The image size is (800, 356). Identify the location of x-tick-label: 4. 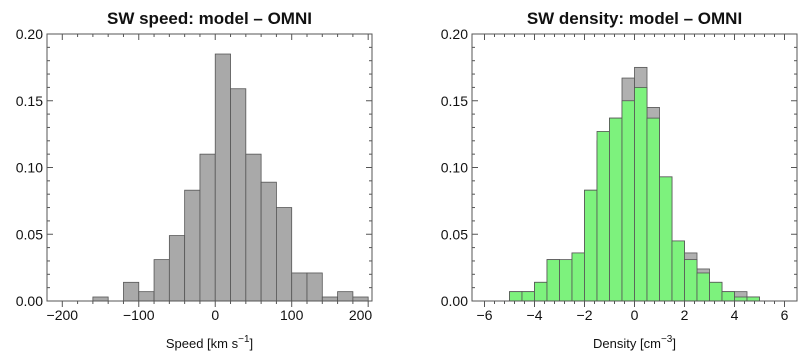
(735, 315).